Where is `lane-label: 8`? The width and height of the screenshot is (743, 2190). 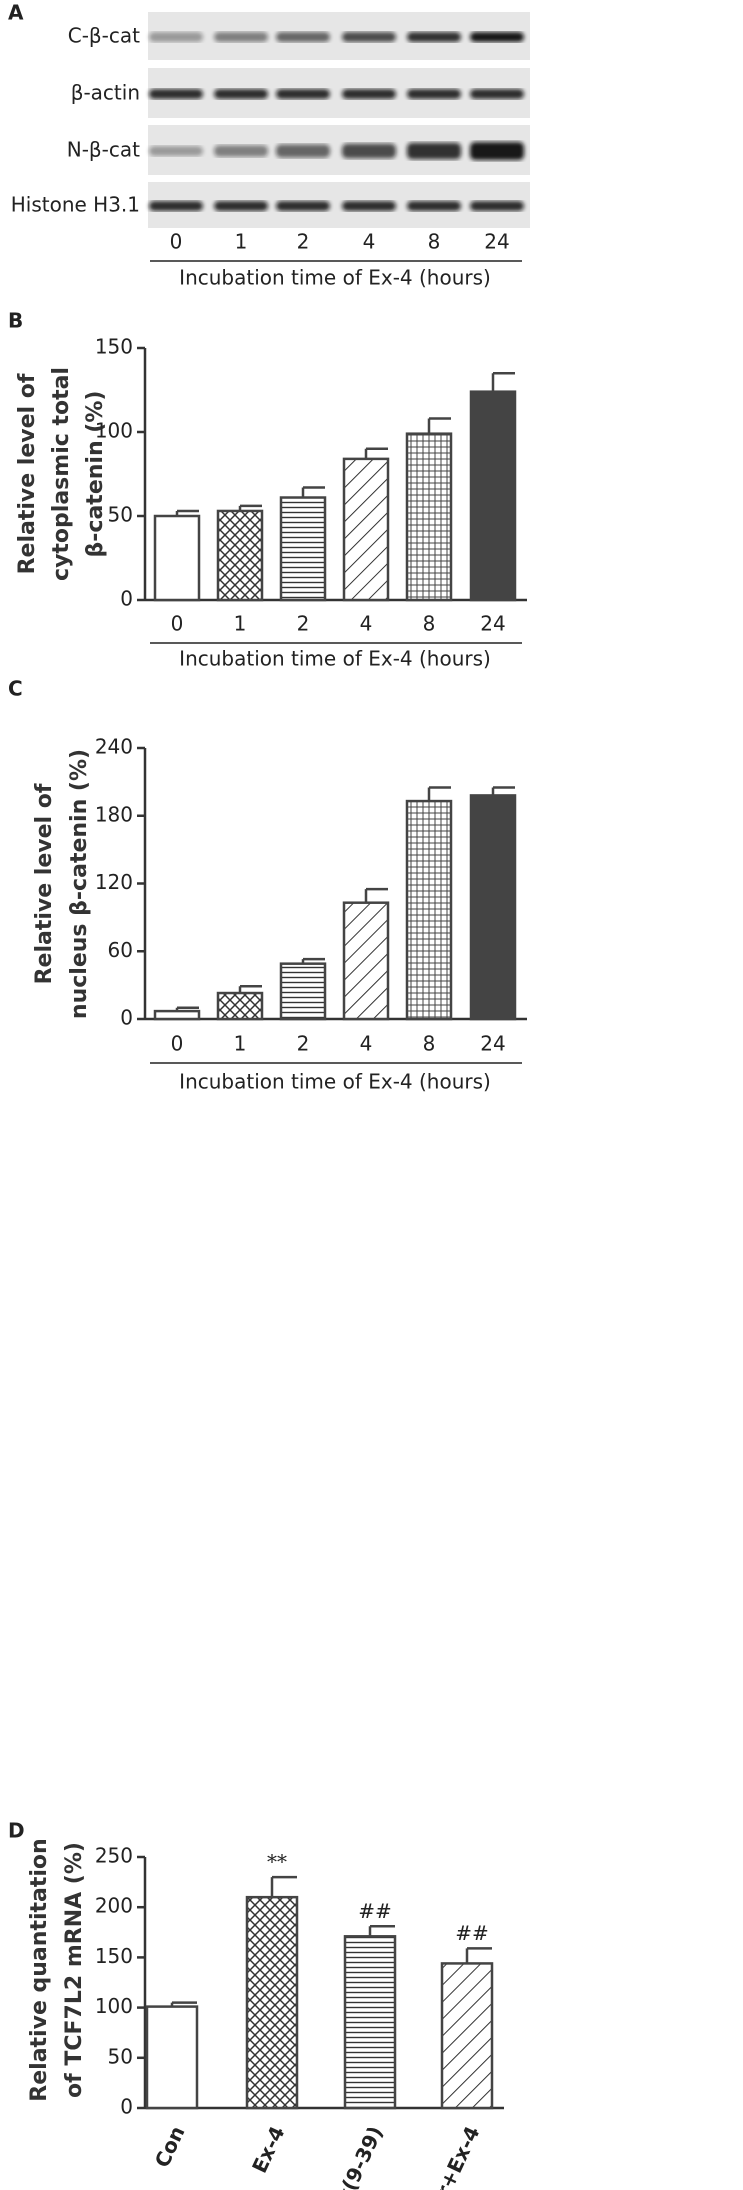
lane-label: 8 is located at coordinates (434, 242).